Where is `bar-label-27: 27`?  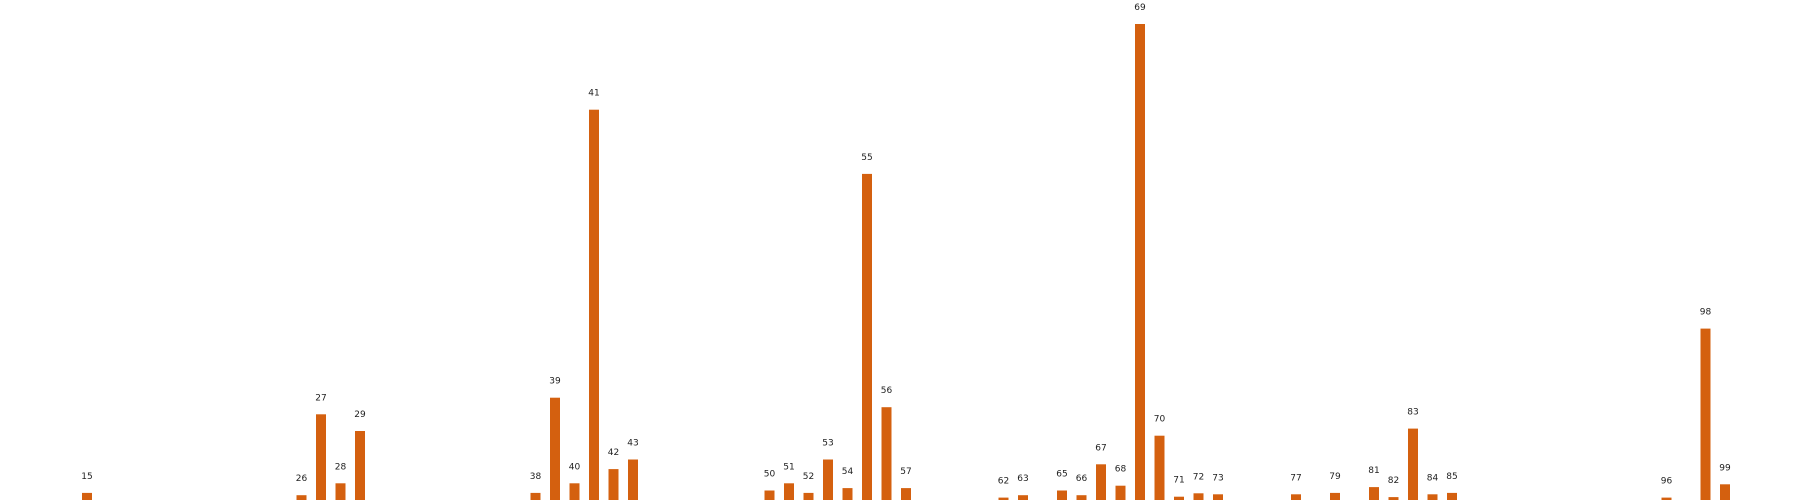 bar-label-27: 27 is located at coordinates (320, 398).